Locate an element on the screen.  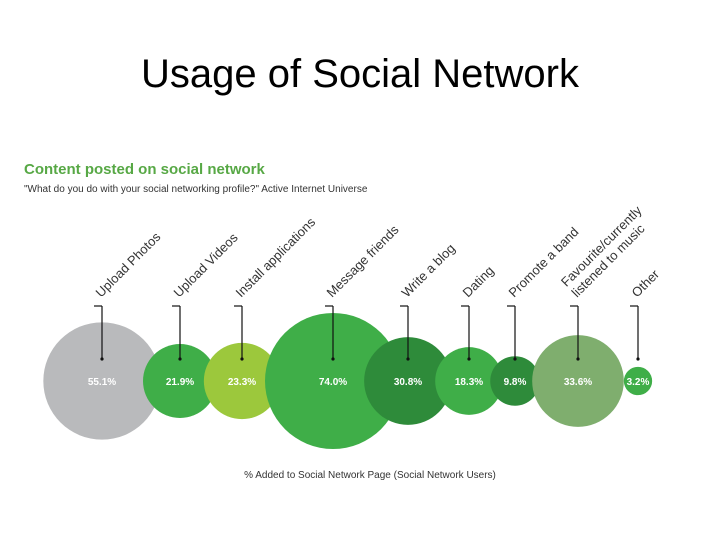
value-label-6: 18.3% is located at coordinates (469, 382).